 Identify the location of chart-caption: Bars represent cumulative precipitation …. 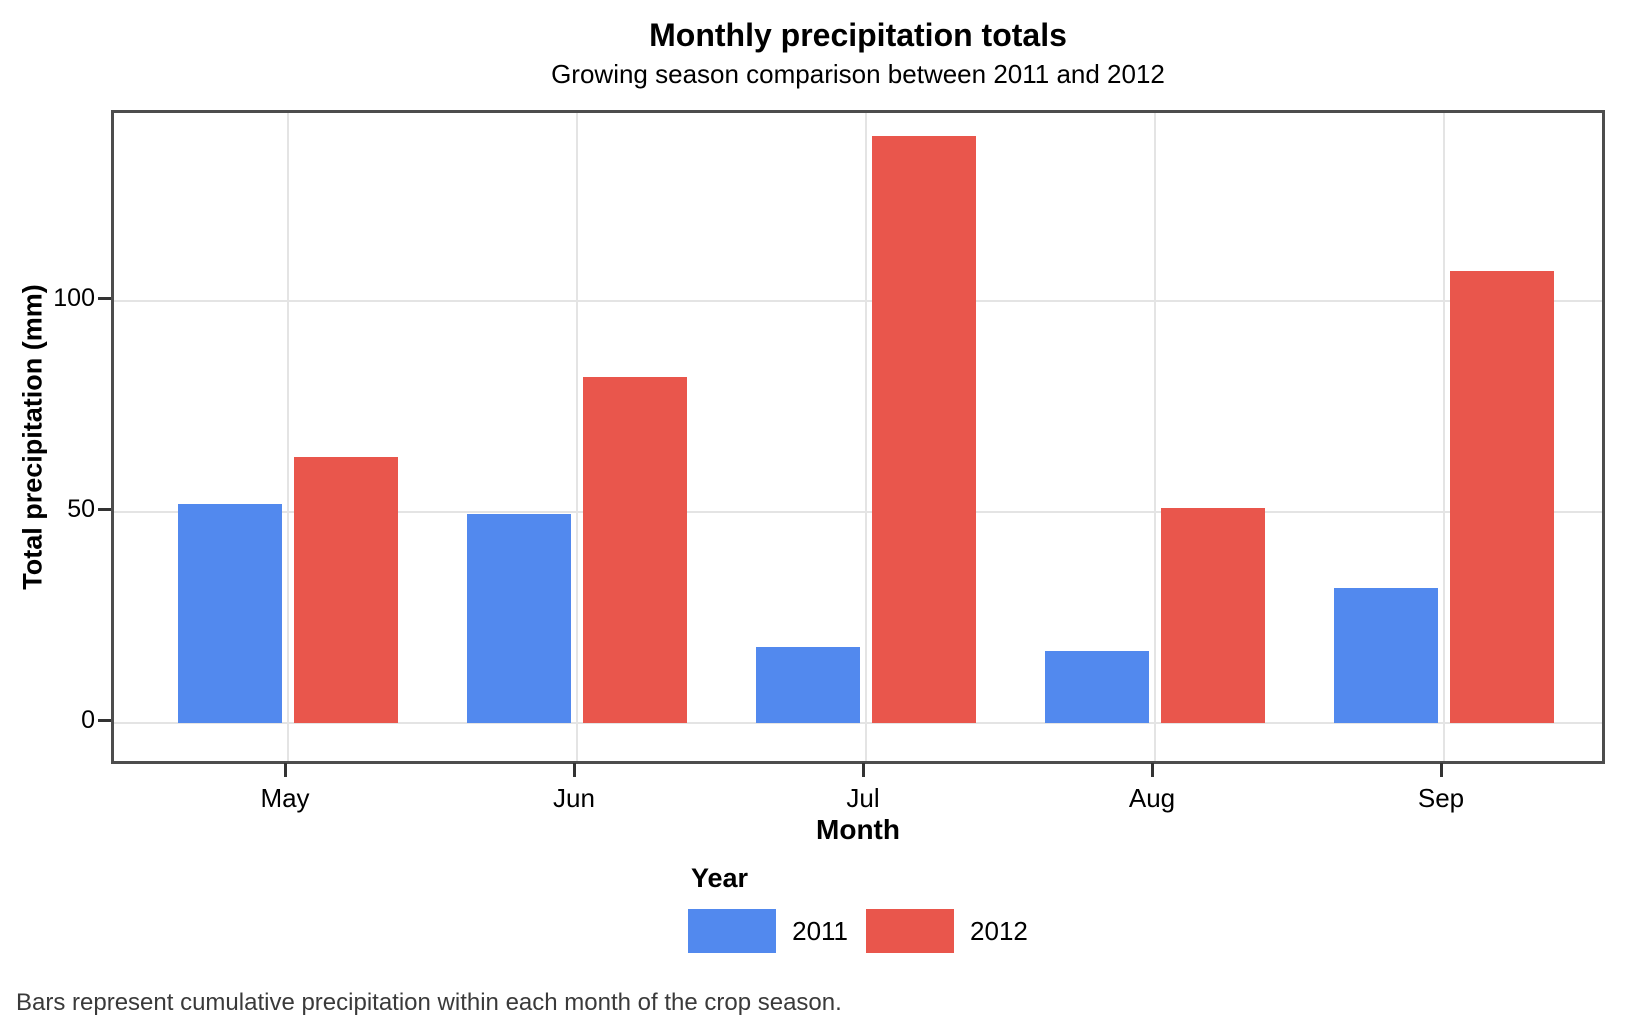
(429, 1002).